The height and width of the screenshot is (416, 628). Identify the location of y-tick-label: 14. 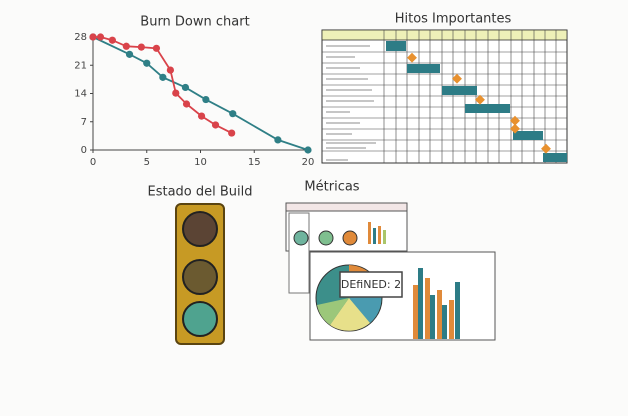
(80, 94).